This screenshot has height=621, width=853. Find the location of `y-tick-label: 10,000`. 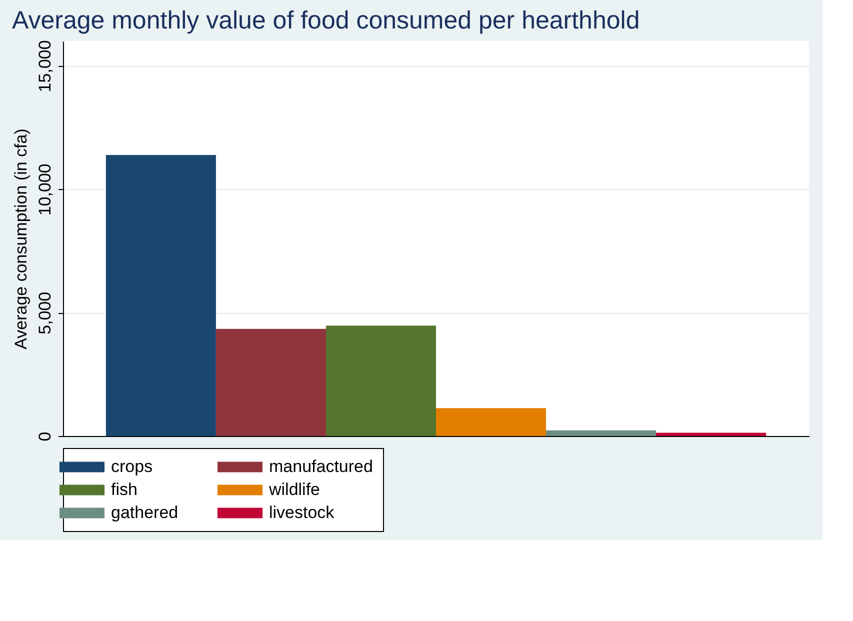

y-tick-label: 10,000 is located at coordinates (45, 190).